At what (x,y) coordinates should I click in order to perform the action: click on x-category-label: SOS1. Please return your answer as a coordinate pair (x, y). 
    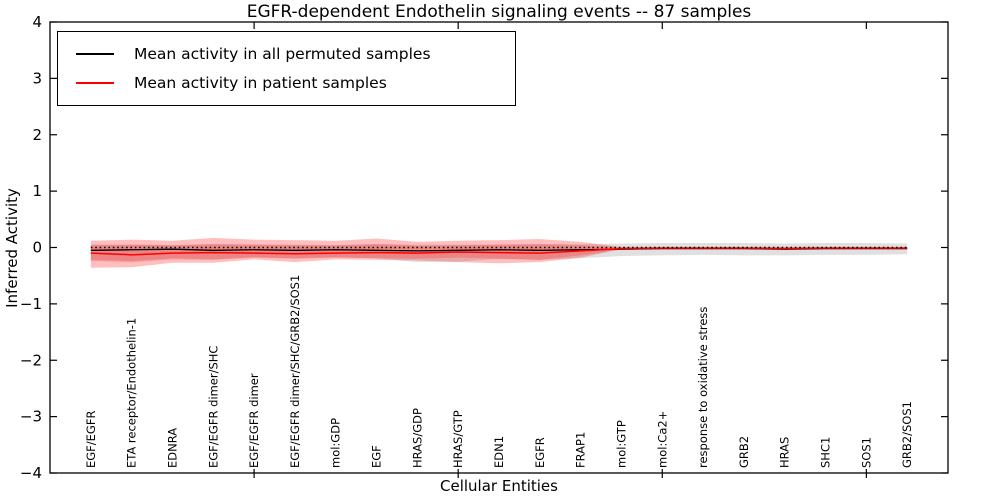
    Looking at the image, I should click on (866, 452).